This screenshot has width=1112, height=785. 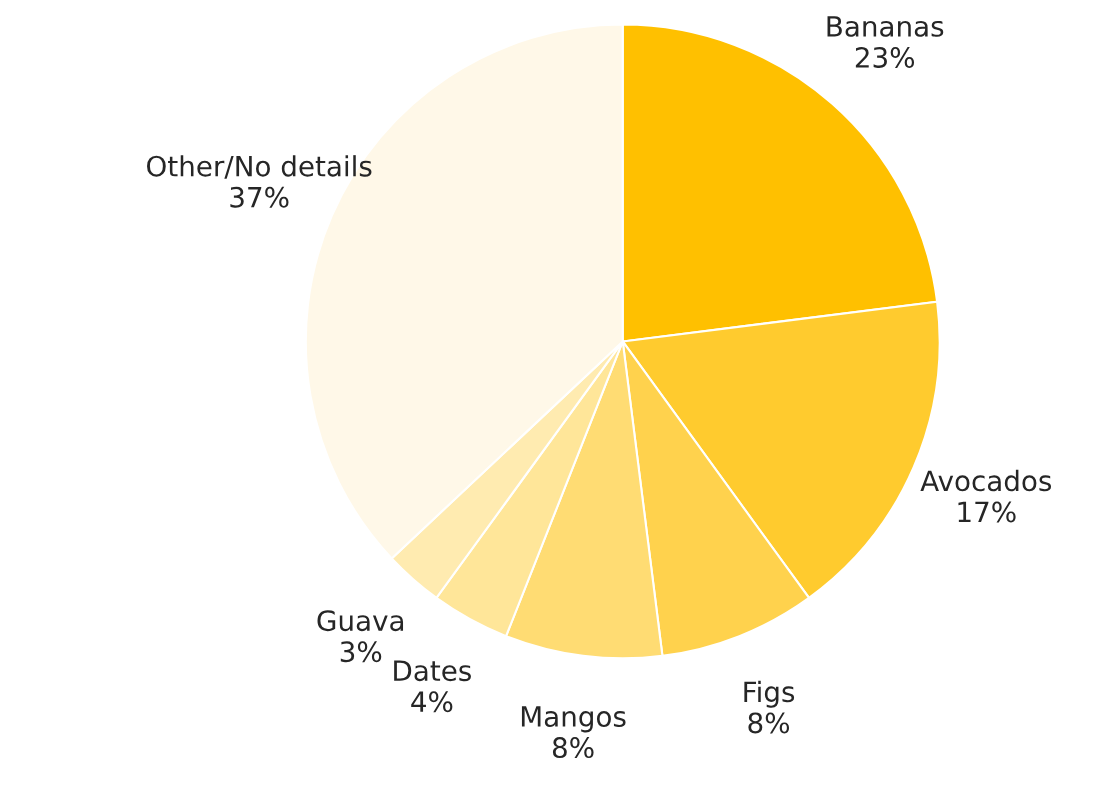 What do you see at coordinates (987, 512) in the screenshot?
I see `data-label: 17%` at bounding box center [987, 512].